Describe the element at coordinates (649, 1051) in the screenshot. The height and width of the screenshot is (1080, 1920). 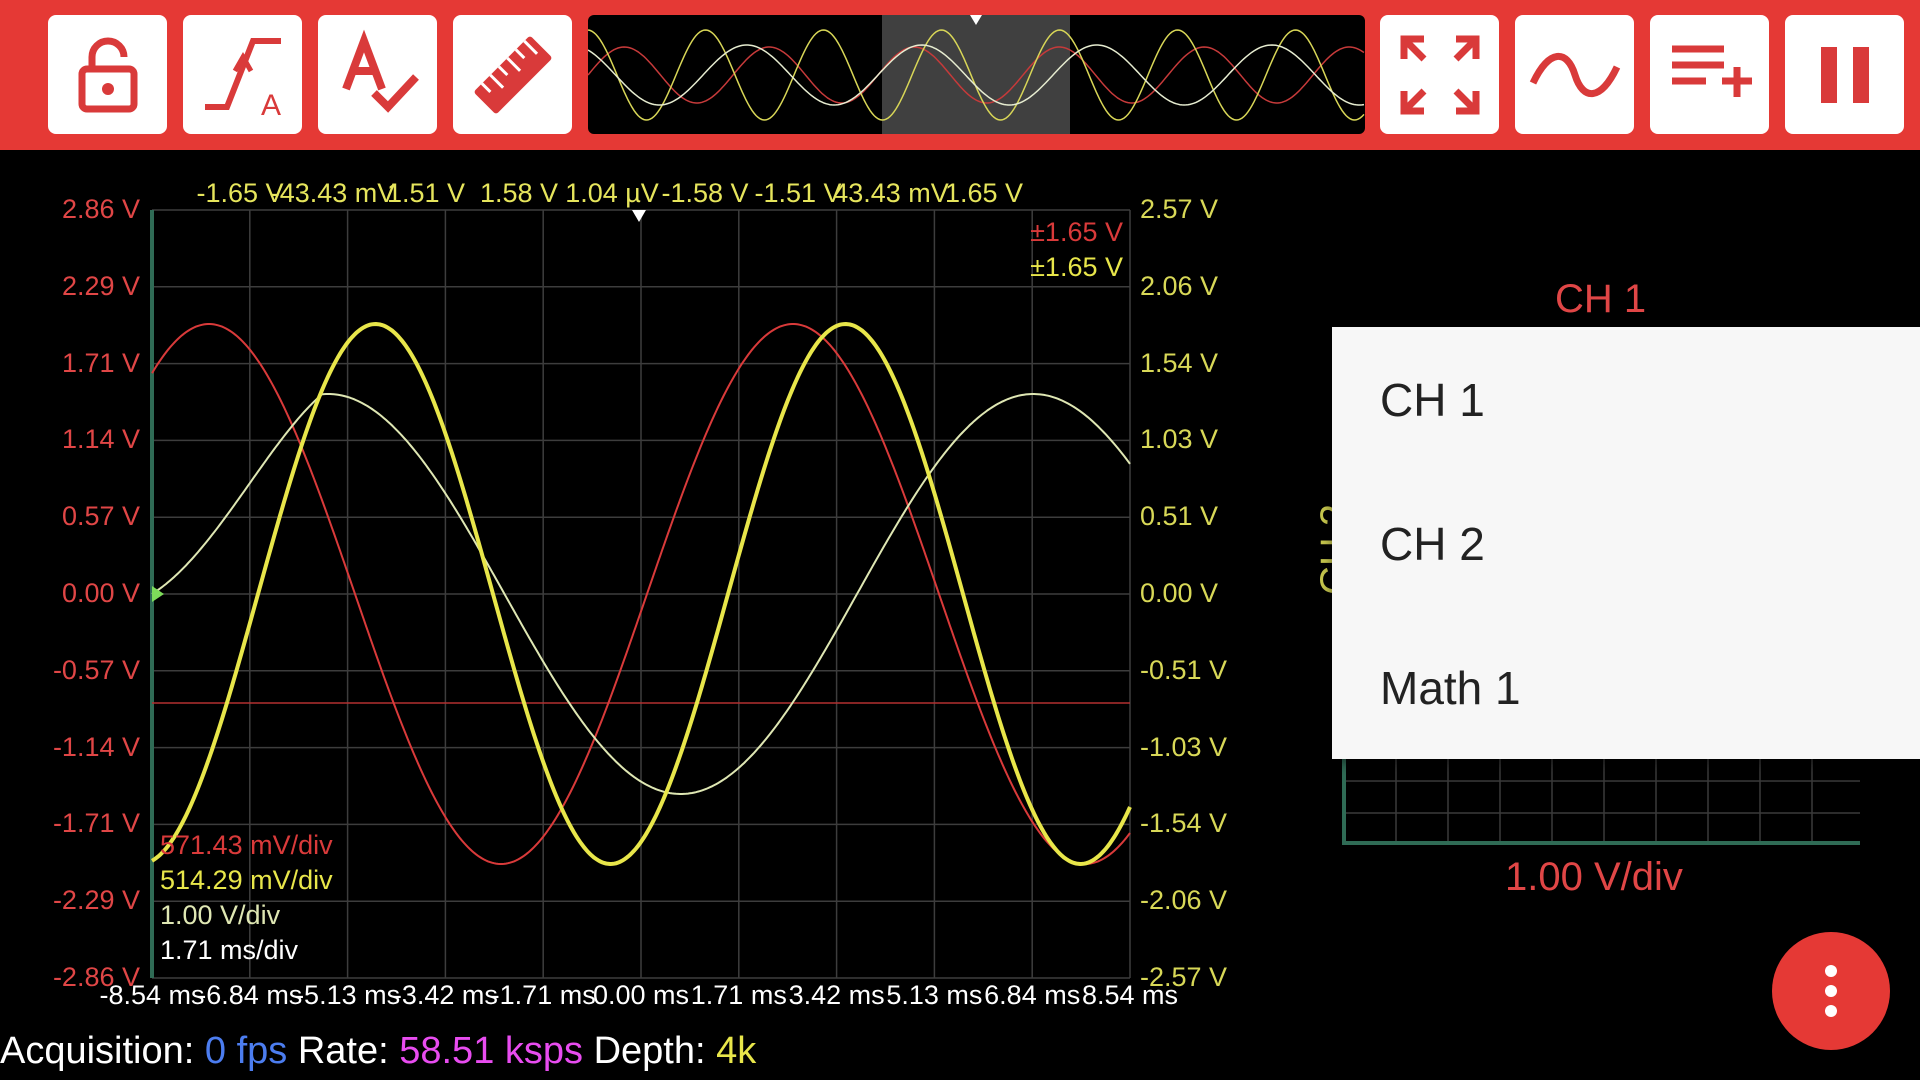
I see `depth-label: Depth:` at that location.